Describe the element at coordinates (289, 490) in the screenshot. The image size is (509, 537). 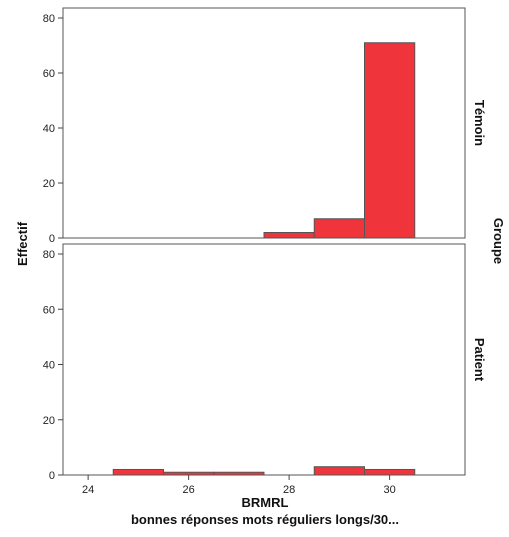
I see `x-tick-label: 28` at that location.